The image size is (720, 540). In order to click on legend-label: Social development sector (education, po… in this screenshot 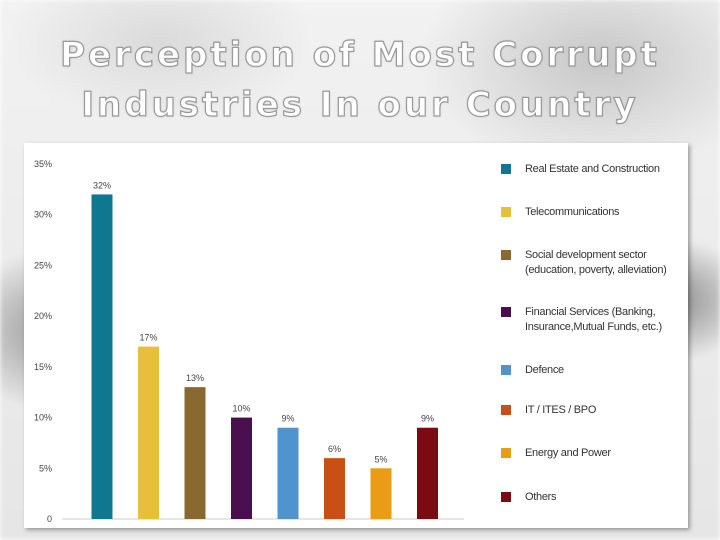, I will do `click(596, 262)`.